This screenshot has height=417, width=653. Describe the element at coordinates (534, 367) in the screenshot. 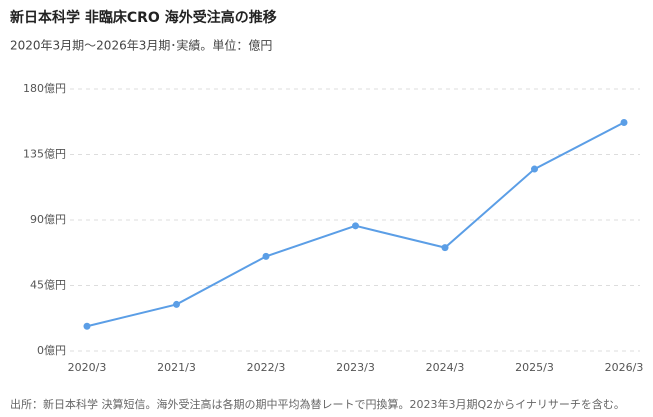

I see `x-tick-label: 2025/3` at that location.